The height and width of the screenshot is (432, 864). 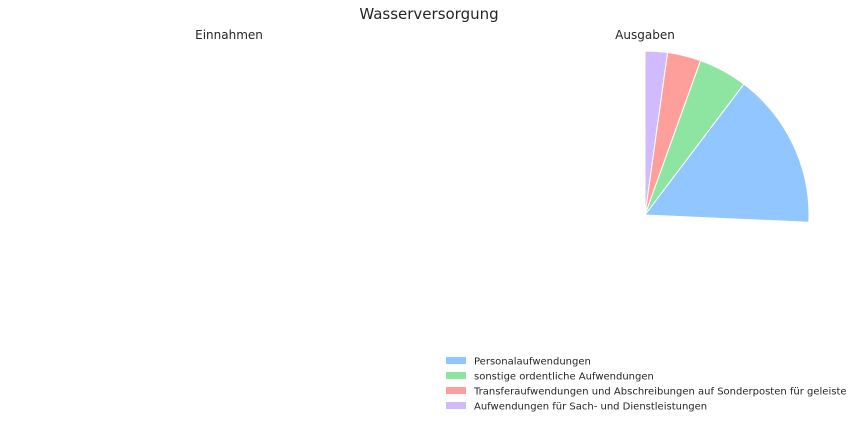 I want to click on pie-ausgaben, so click(x=727, y=136).